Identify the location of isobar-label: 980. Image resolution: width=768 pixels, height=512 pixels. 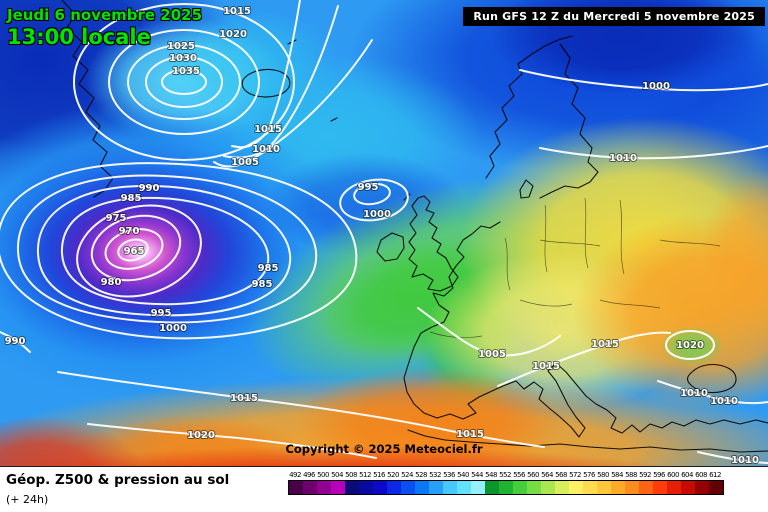
(111, 282).